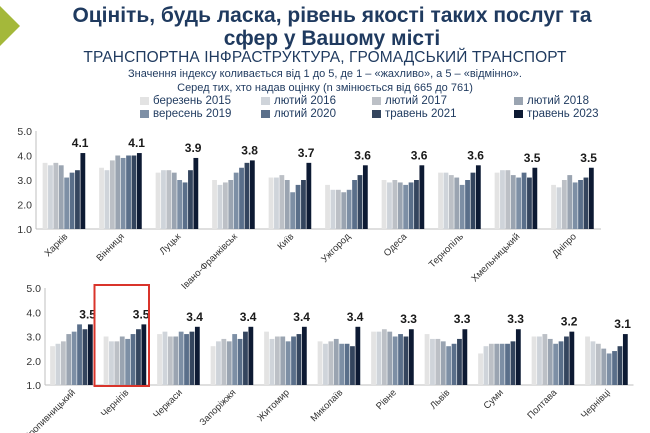 This screenshot has height=433, width=650. What do you see at coordinates (386, 399) in the screenshot?
I see `category-label: Рівне` at bounding box center [386, 399].